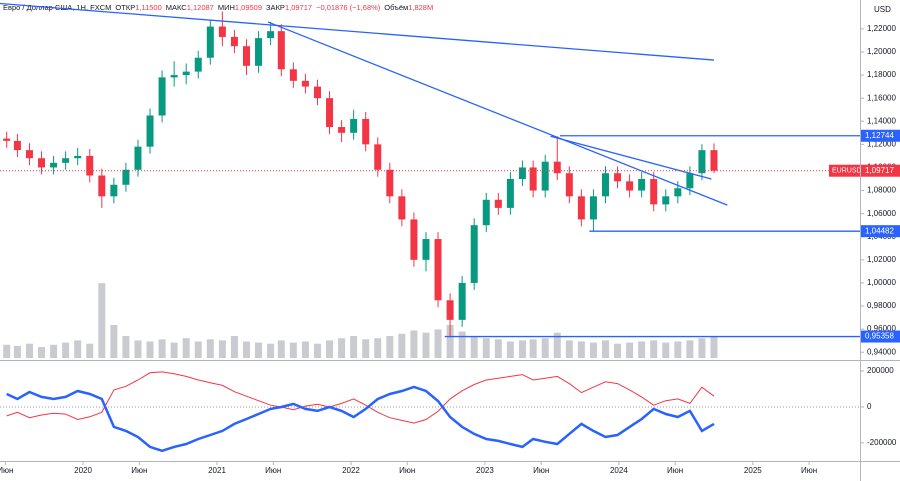  Describe the element at coordinates (298, 7) in the screenshot. I see `header-field-value: 1,09717` at that location.